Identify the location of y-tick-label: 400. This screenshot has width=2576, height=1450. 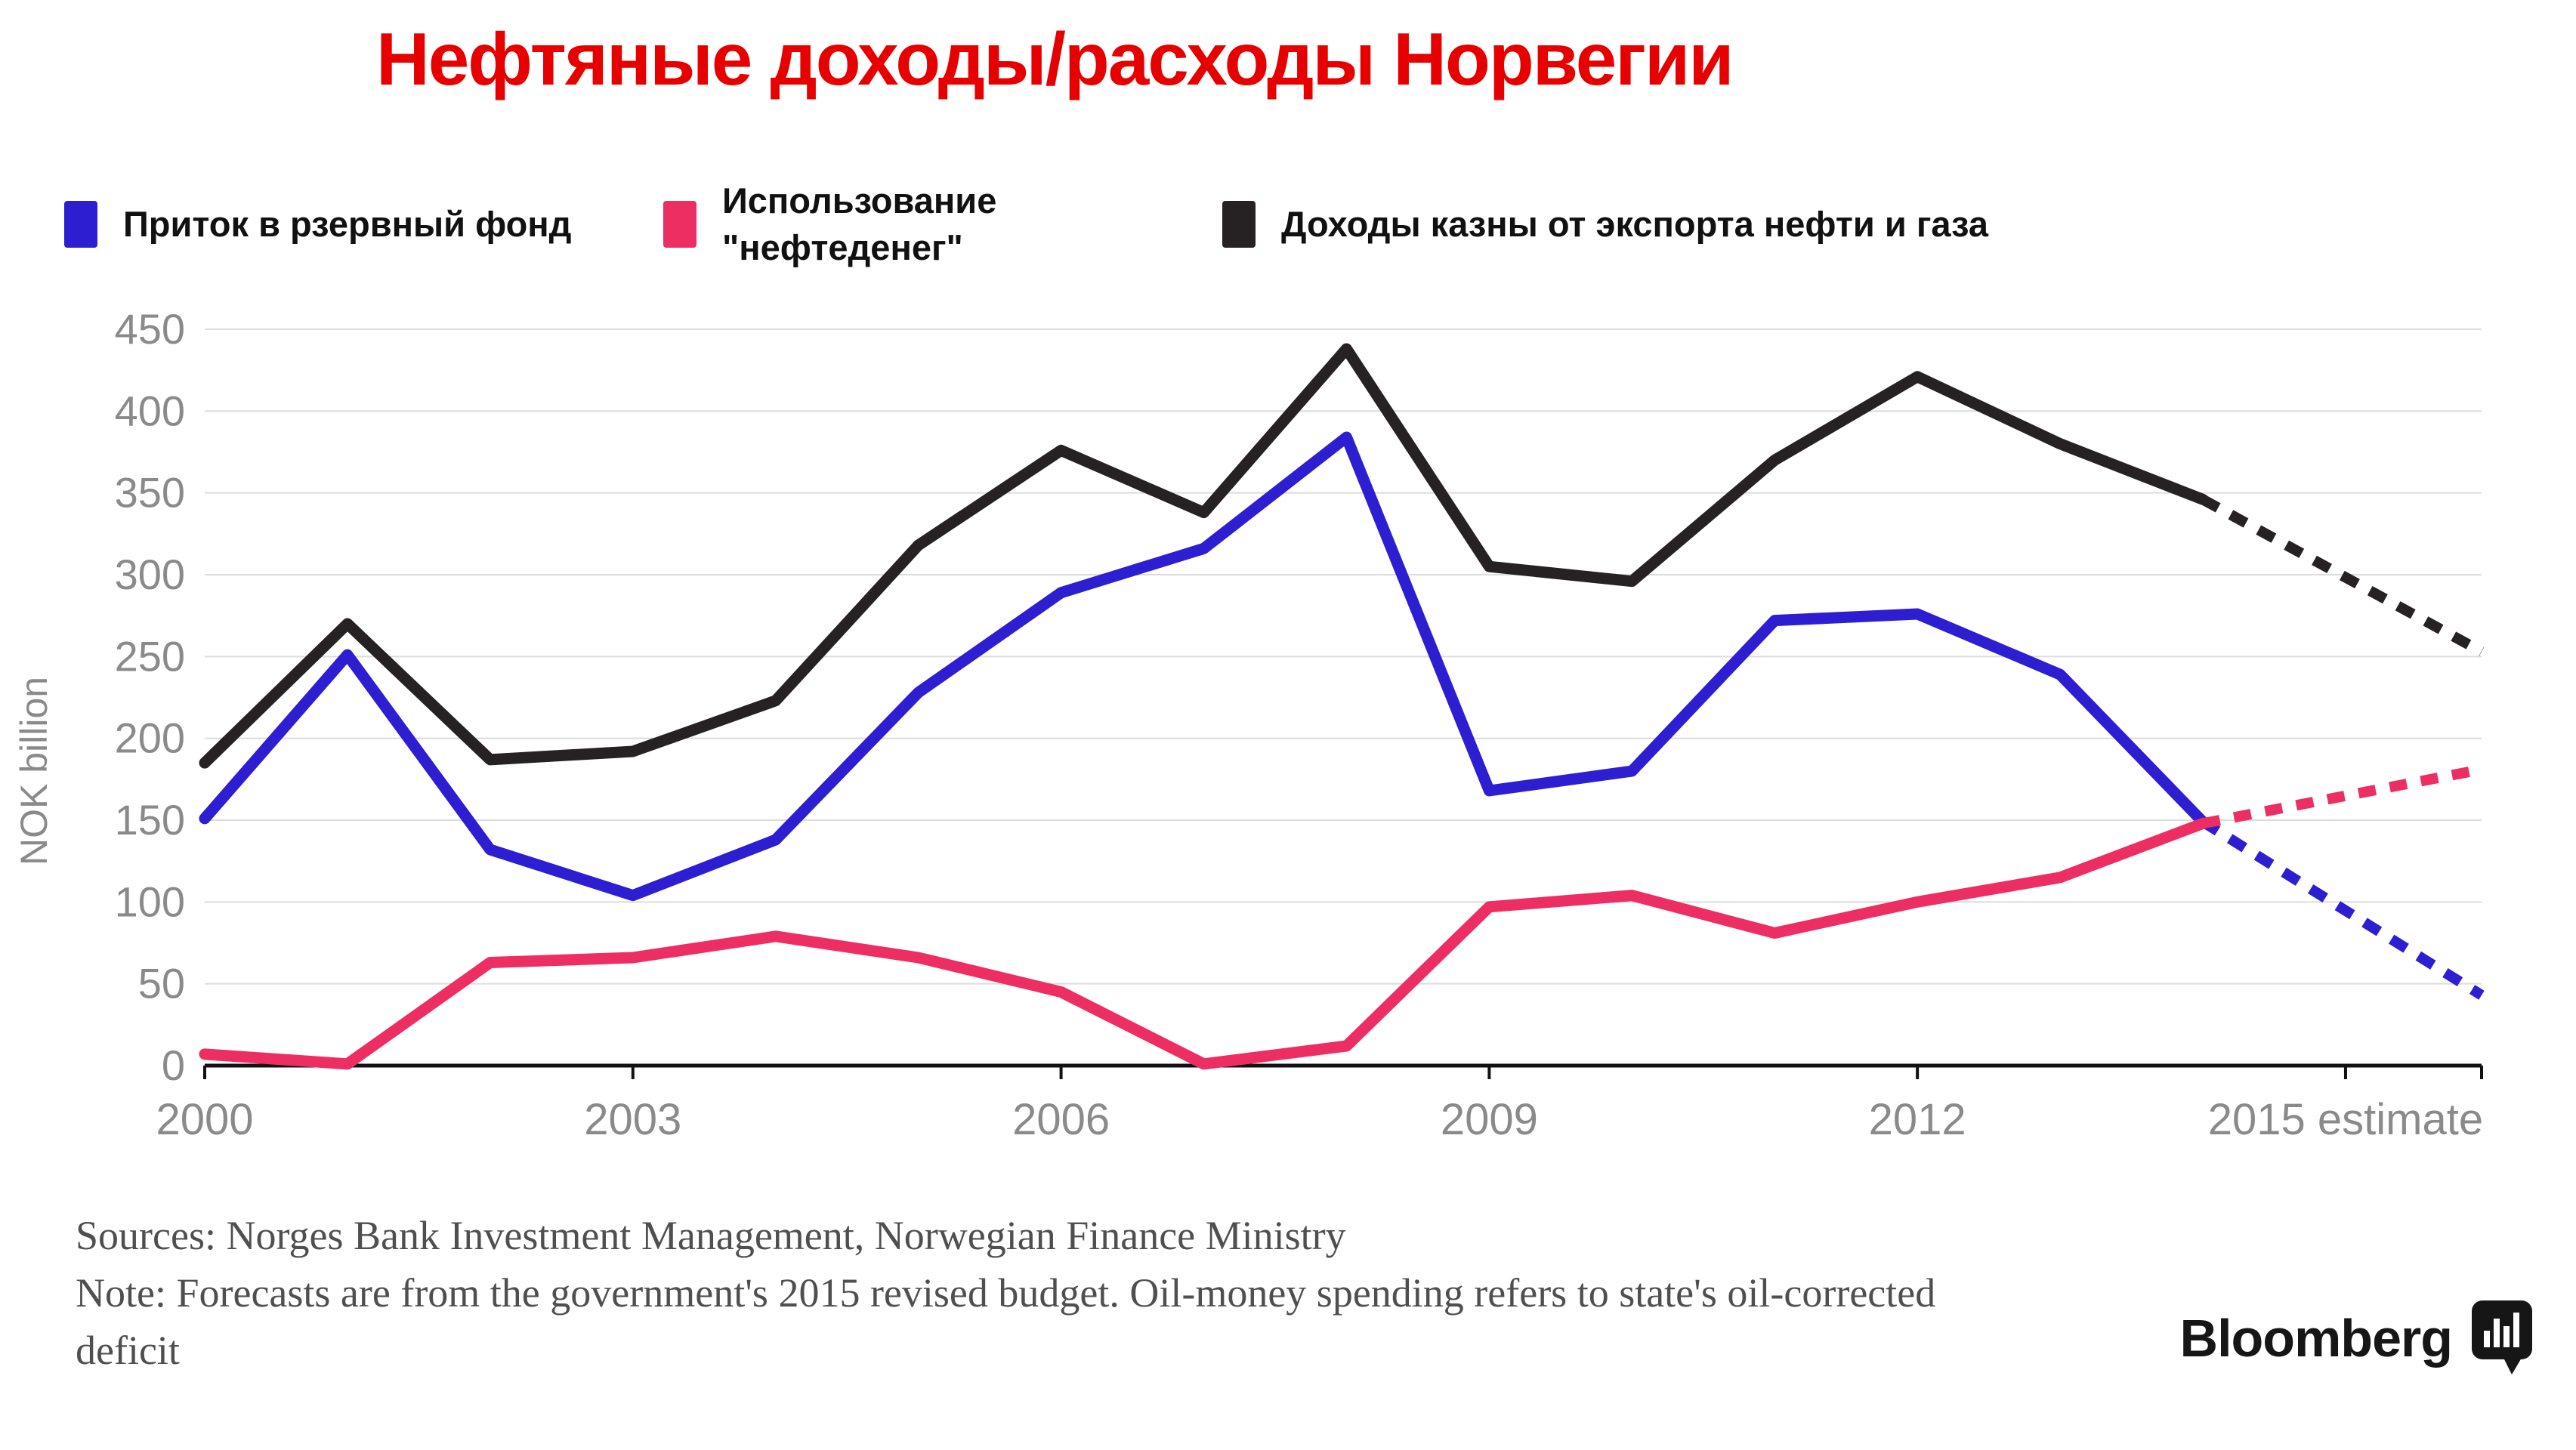
(150, 411).